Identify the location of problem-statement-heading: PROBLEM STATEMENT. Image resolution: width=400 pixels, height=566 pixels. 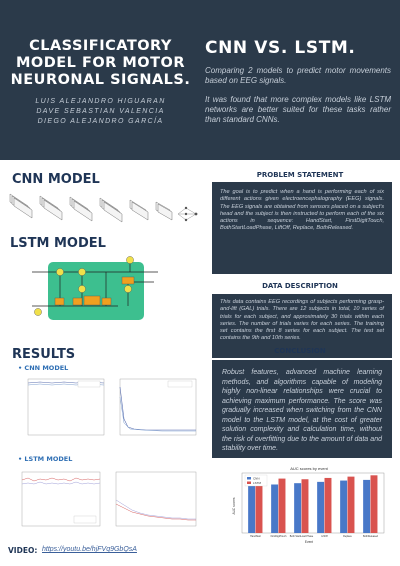
(300, 175).